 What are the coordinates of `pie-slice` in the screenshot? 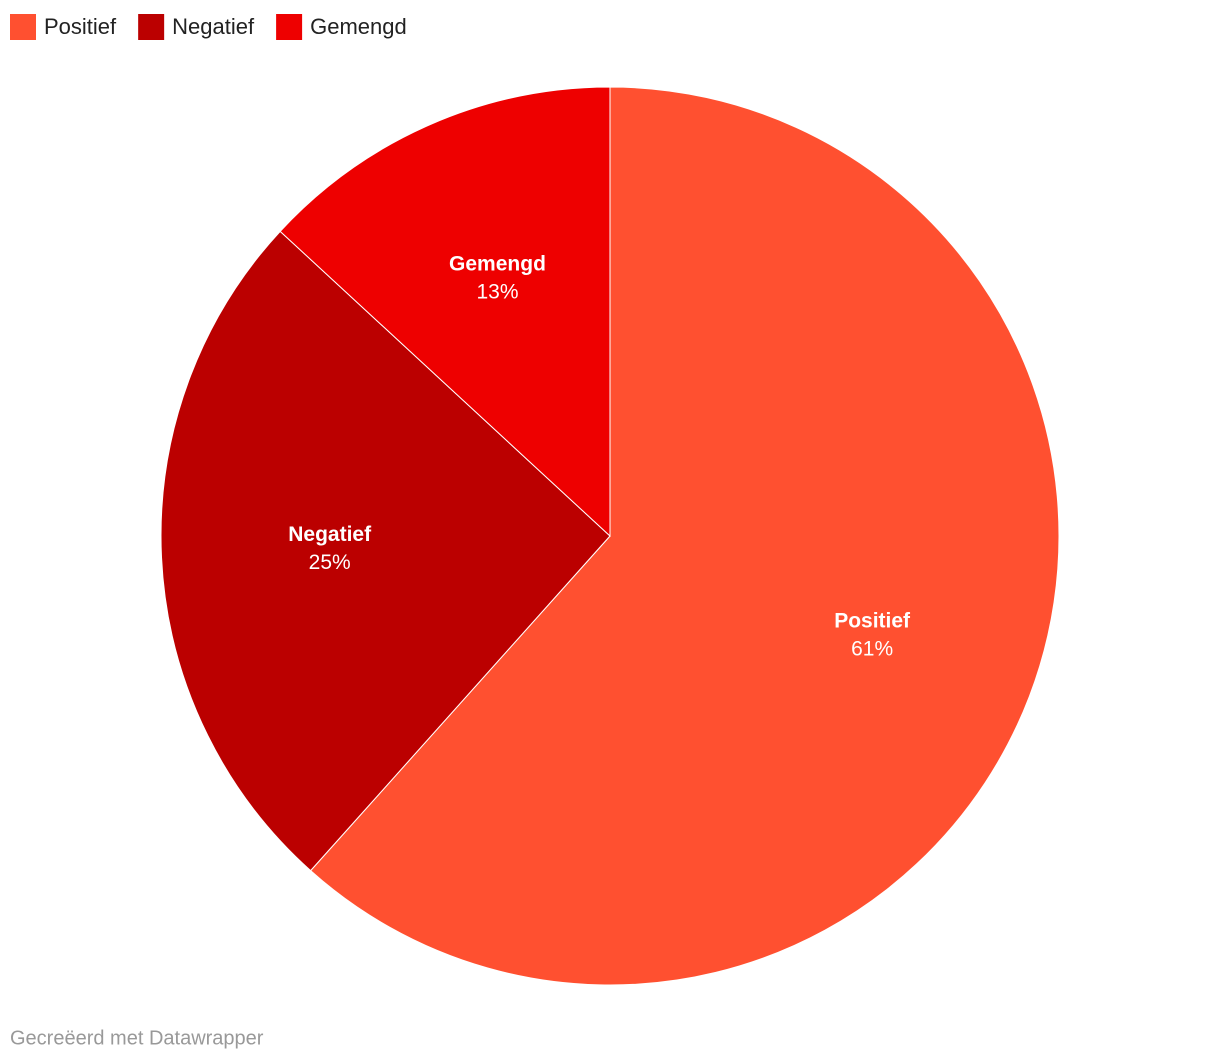 It's located at (445, 312).